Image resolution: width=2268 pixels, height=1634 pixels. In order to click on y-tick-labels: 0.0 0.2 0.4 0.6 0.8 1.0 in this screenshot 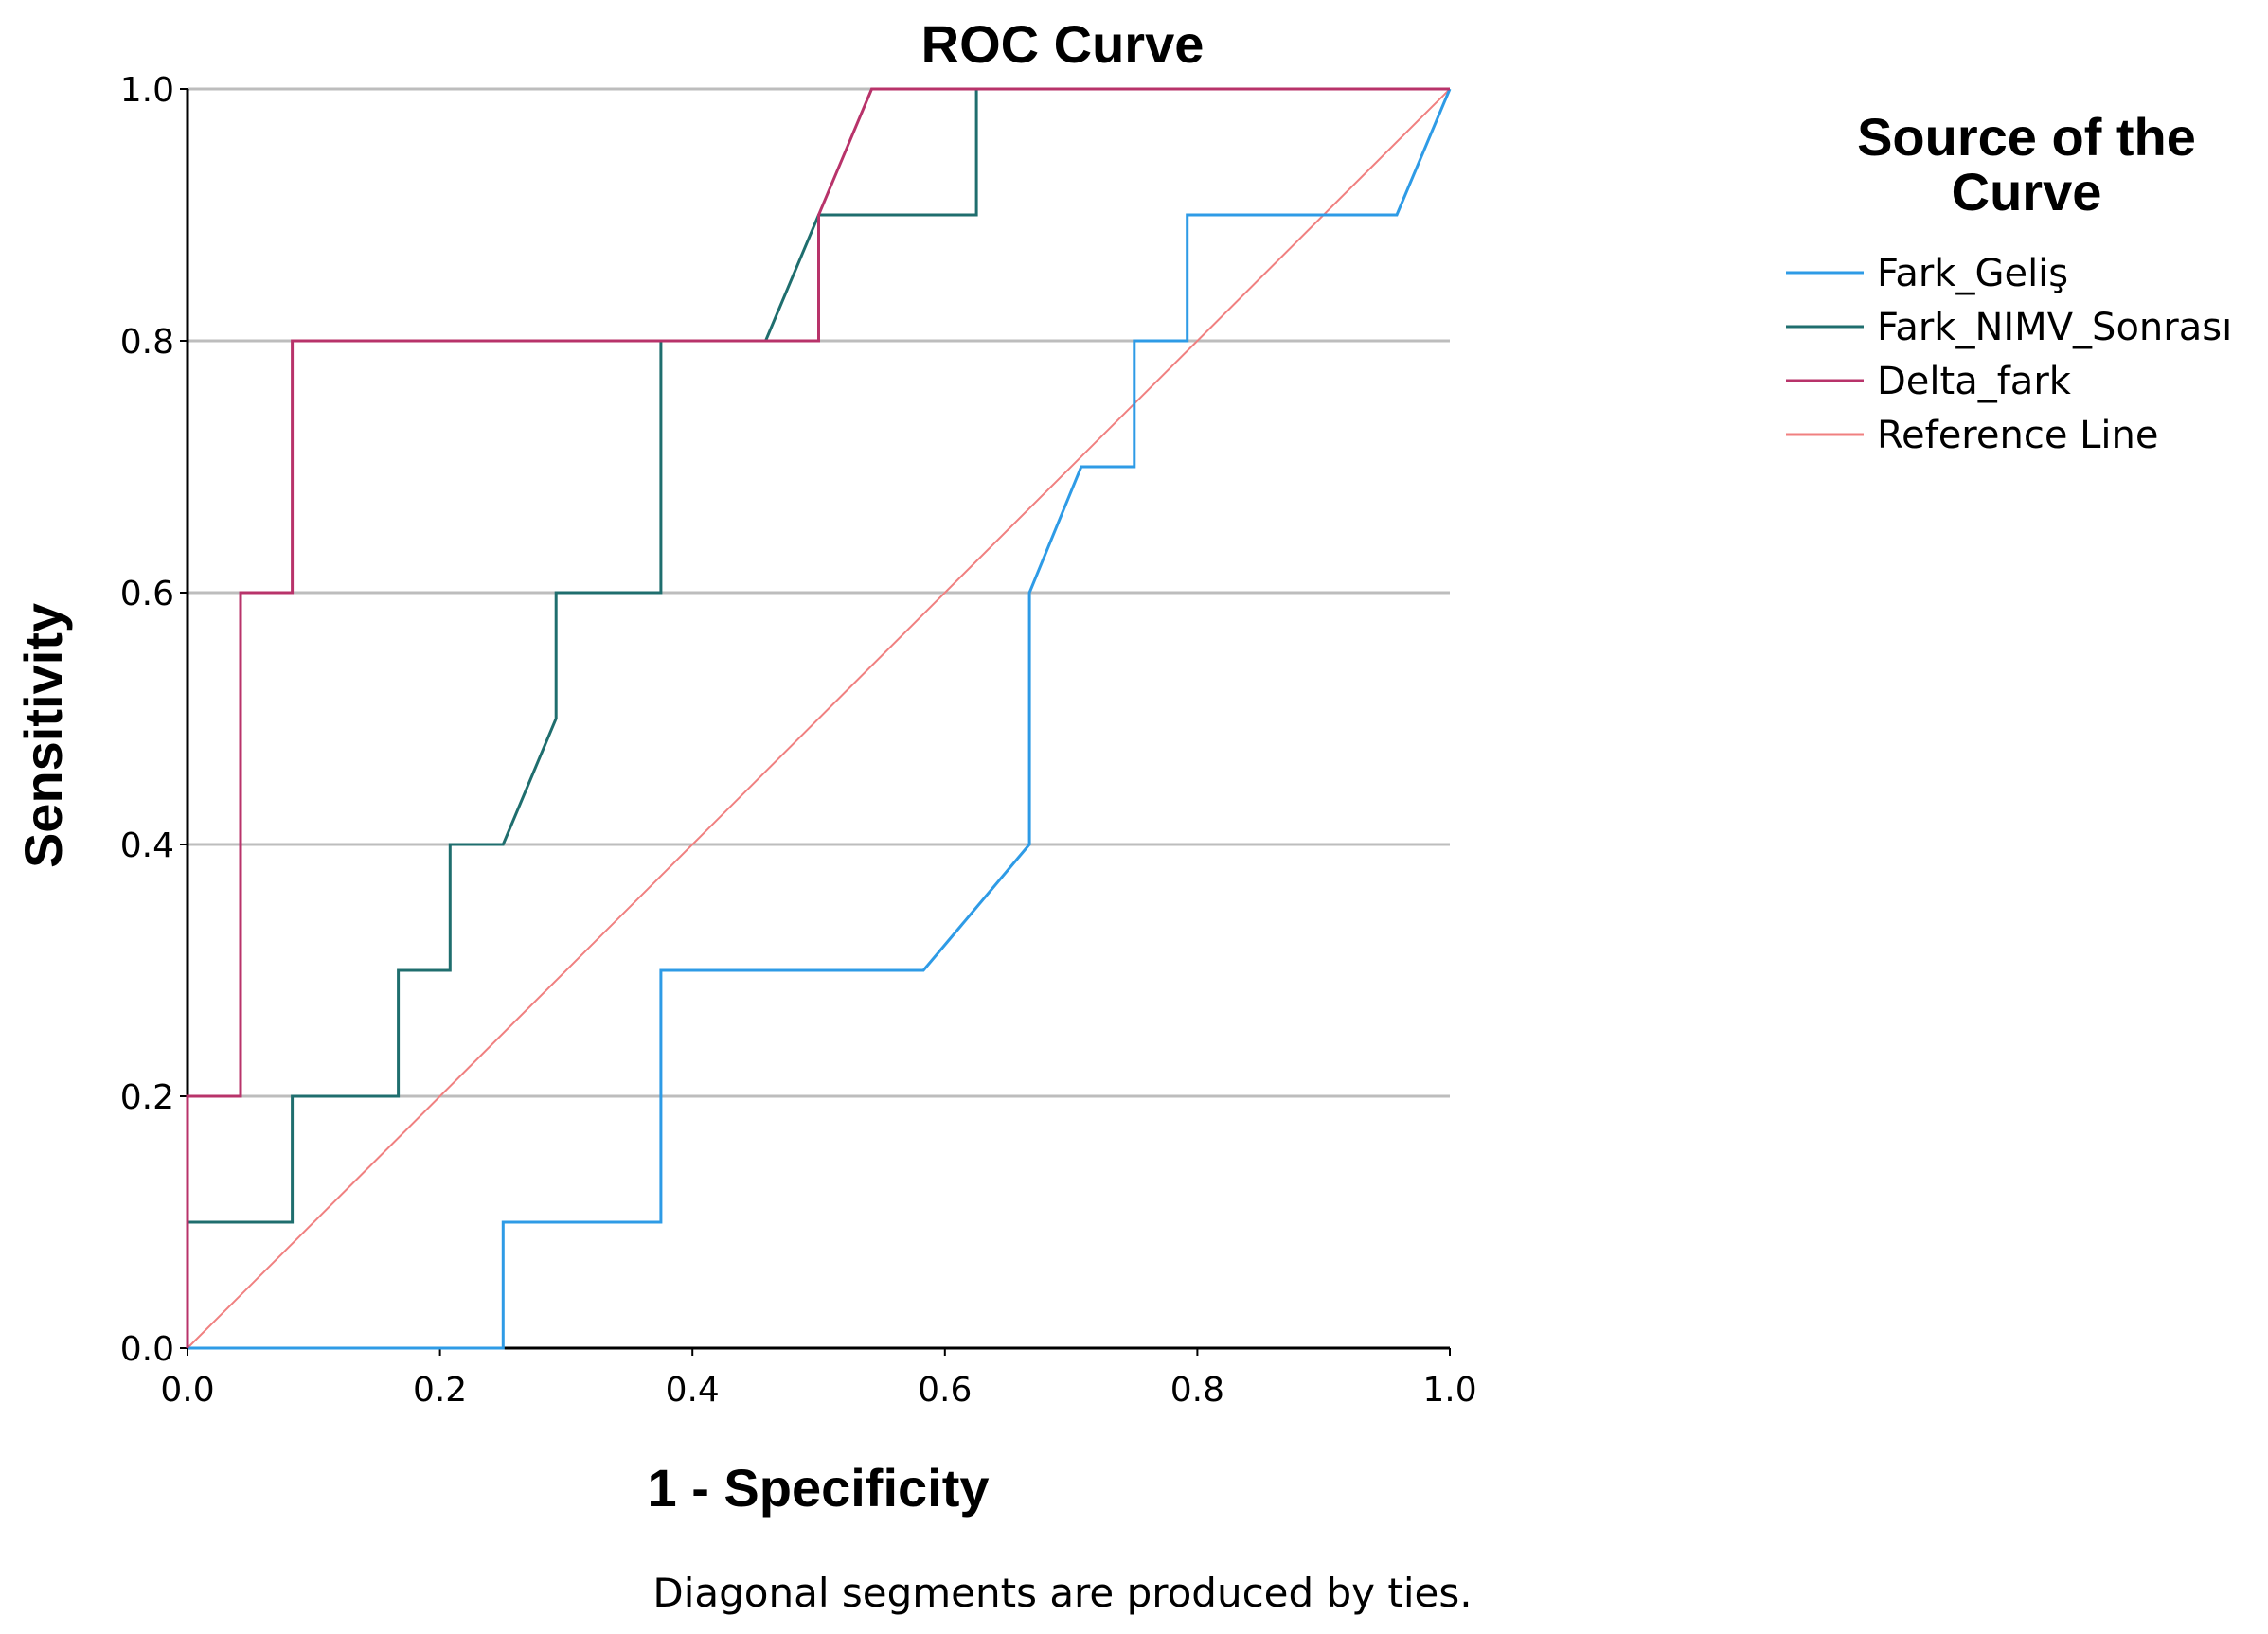, I will do `click(147, 720)`.